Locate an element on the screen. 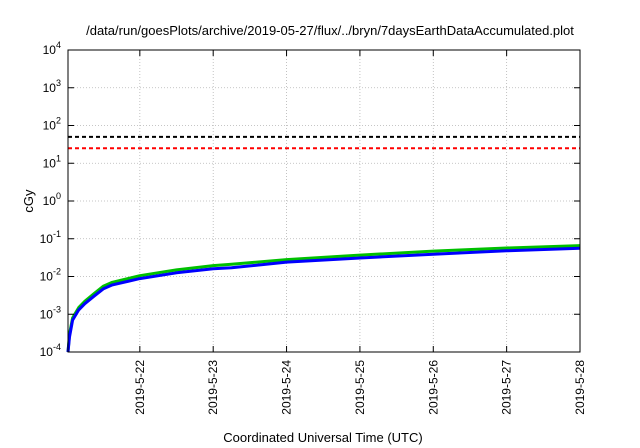  x-tick-label: 2019-5-26 is located at coordinates (433, 387).